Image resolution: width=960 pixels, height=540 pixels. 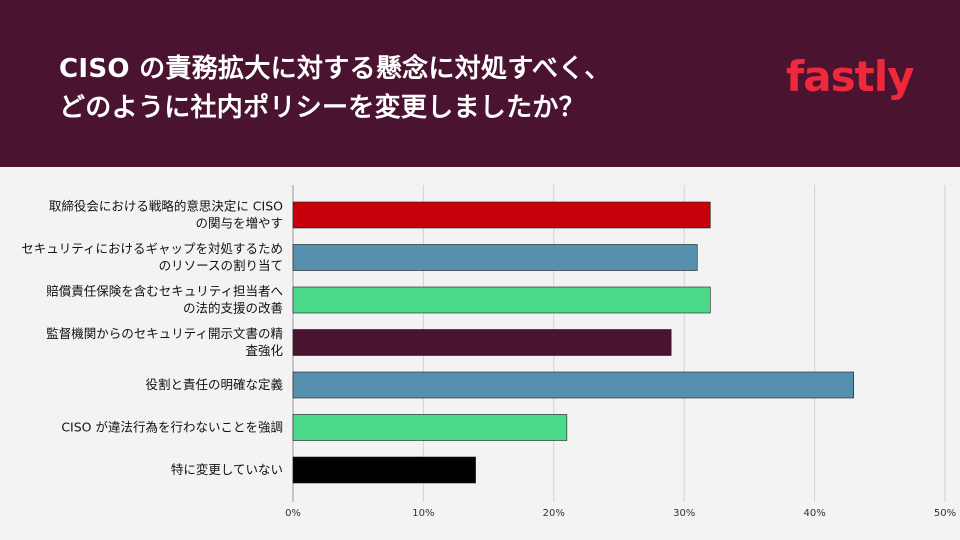 I want to click on category-label: 取締役会における戦略的意思決定に CISO, so click(x=166, y=206).